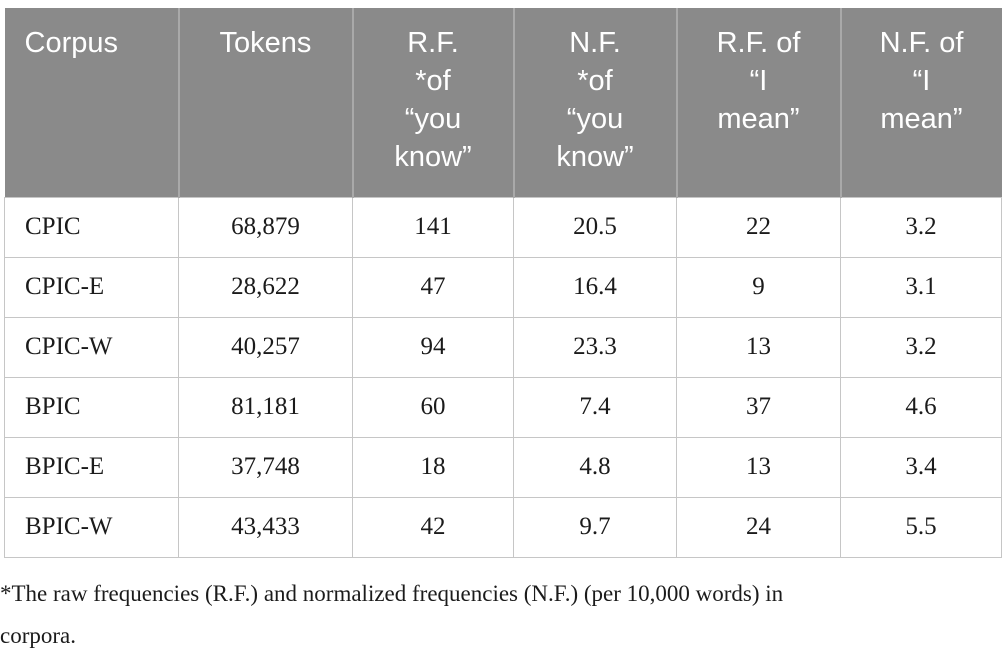 This screenshot has height=656, width=1005. I want to click on cell-corpus: CPIC-E, so click(91, 287).